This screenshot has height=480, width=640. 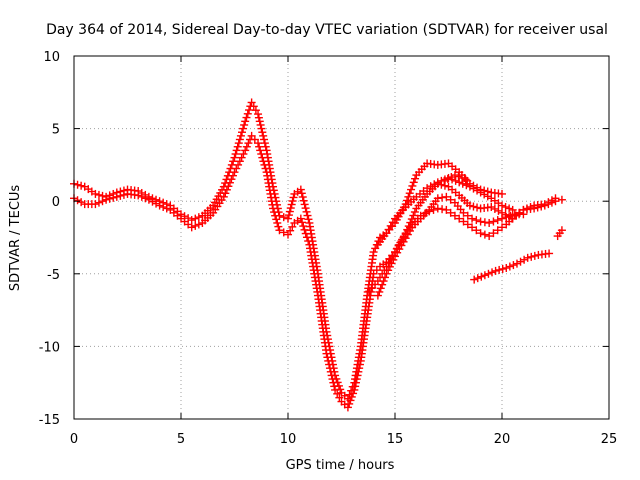 What do you see at coordinates (340, 465) in the screenshot?
I see `x-axis-label: GPS time / hours` at bounding box center [340, 465].